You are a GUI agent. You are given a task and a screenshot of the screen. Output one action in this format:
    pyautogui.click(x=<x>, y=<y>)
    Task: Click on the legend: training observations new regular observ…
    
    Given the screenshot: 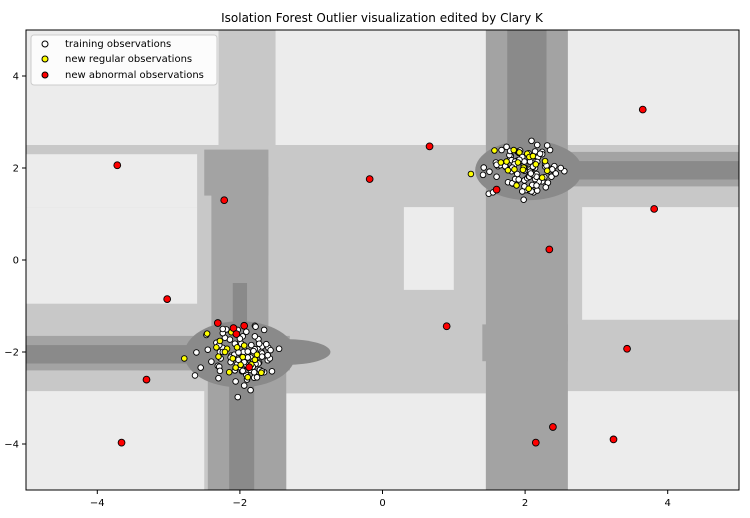 What is the action you would take?
    pyautogui.click(x=124, y=60)
    